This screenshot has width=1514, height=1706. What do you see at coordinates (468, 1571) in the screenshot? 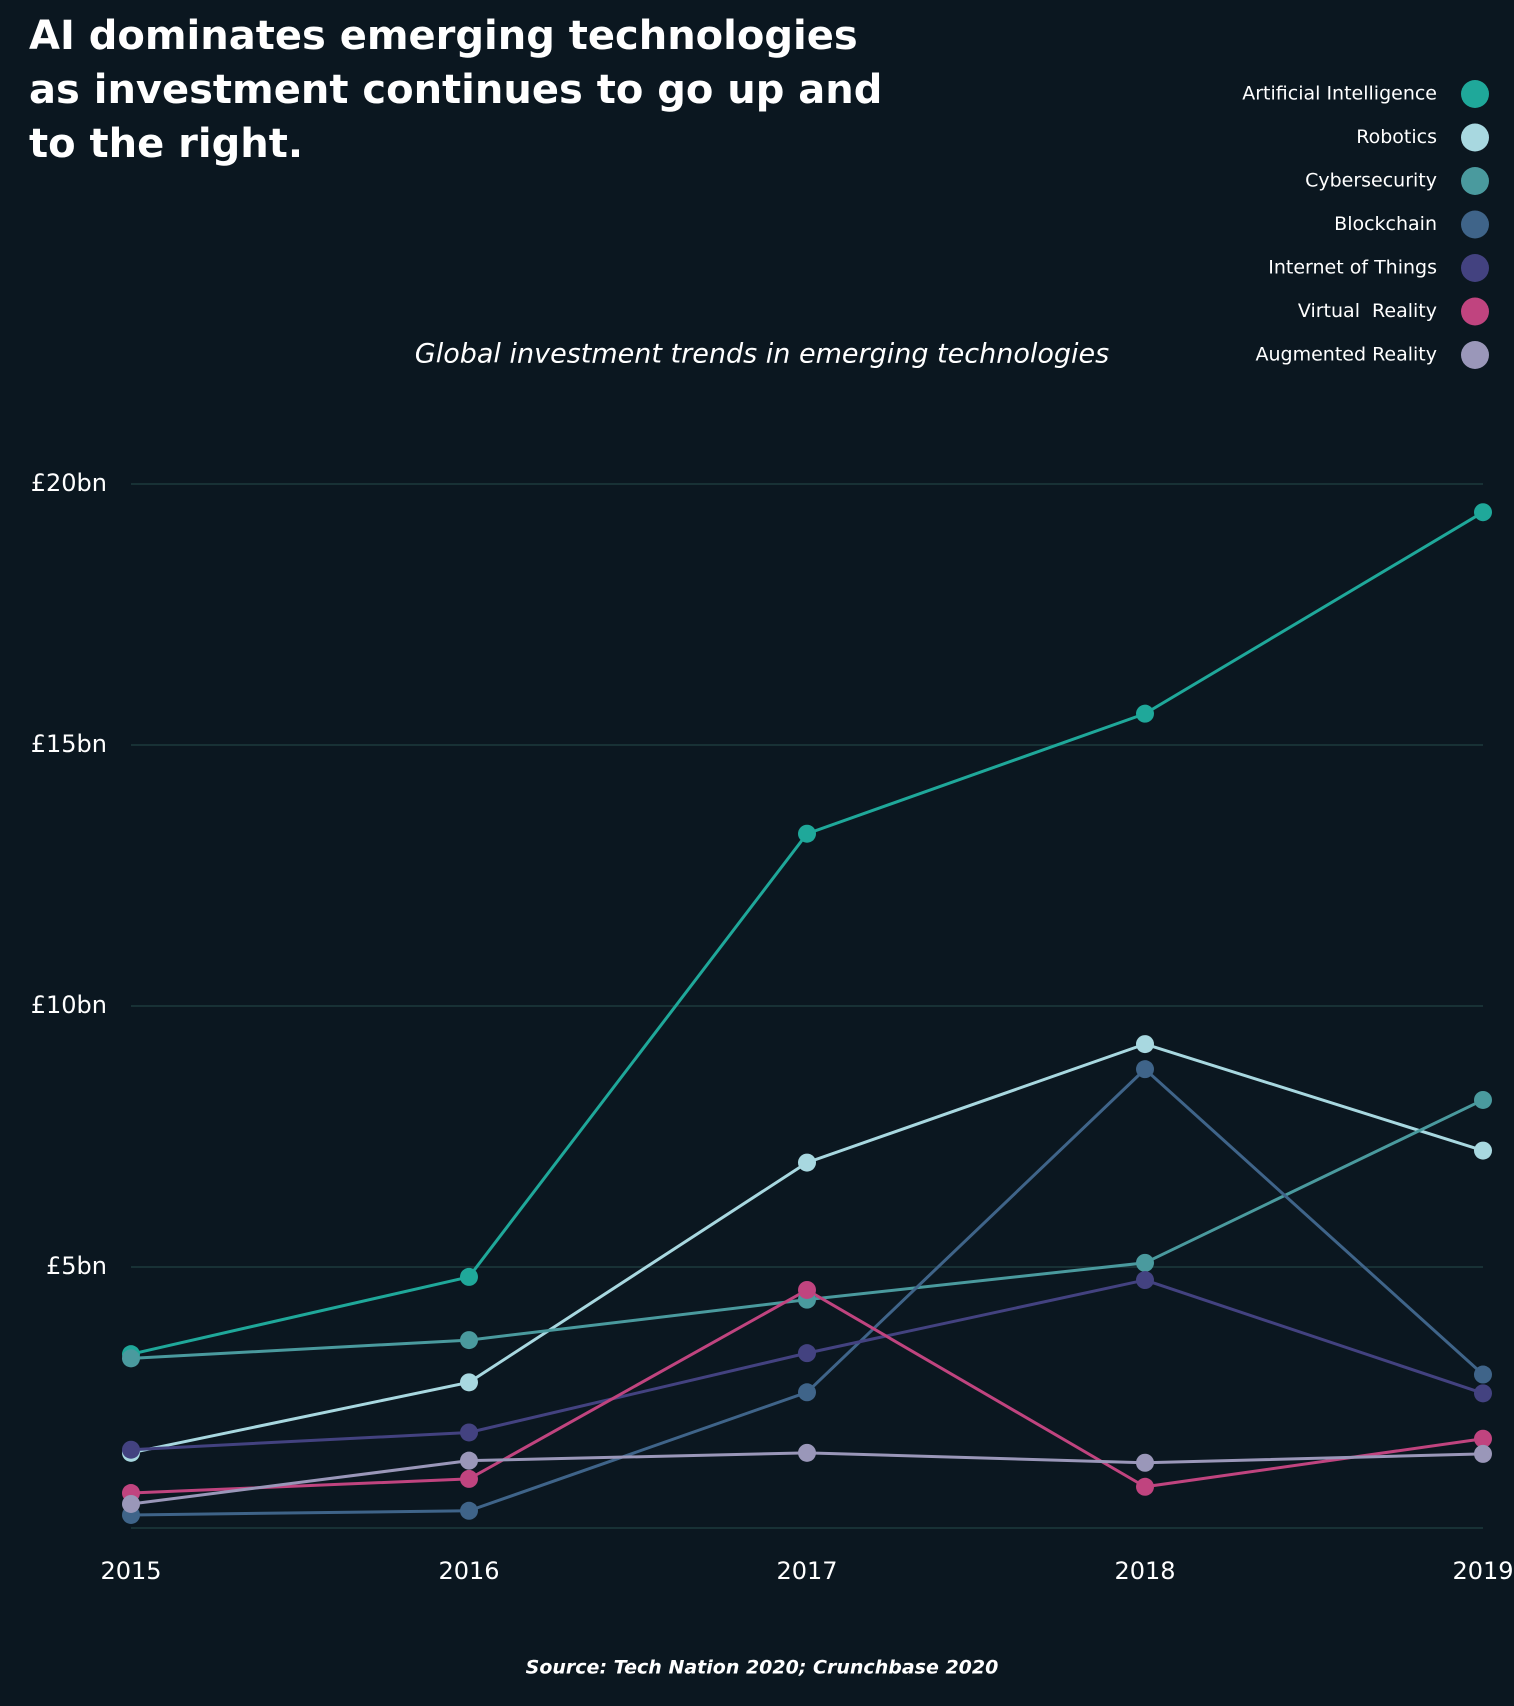
I see `x-tick-label: 2016` at bounding box center [468, 1571].